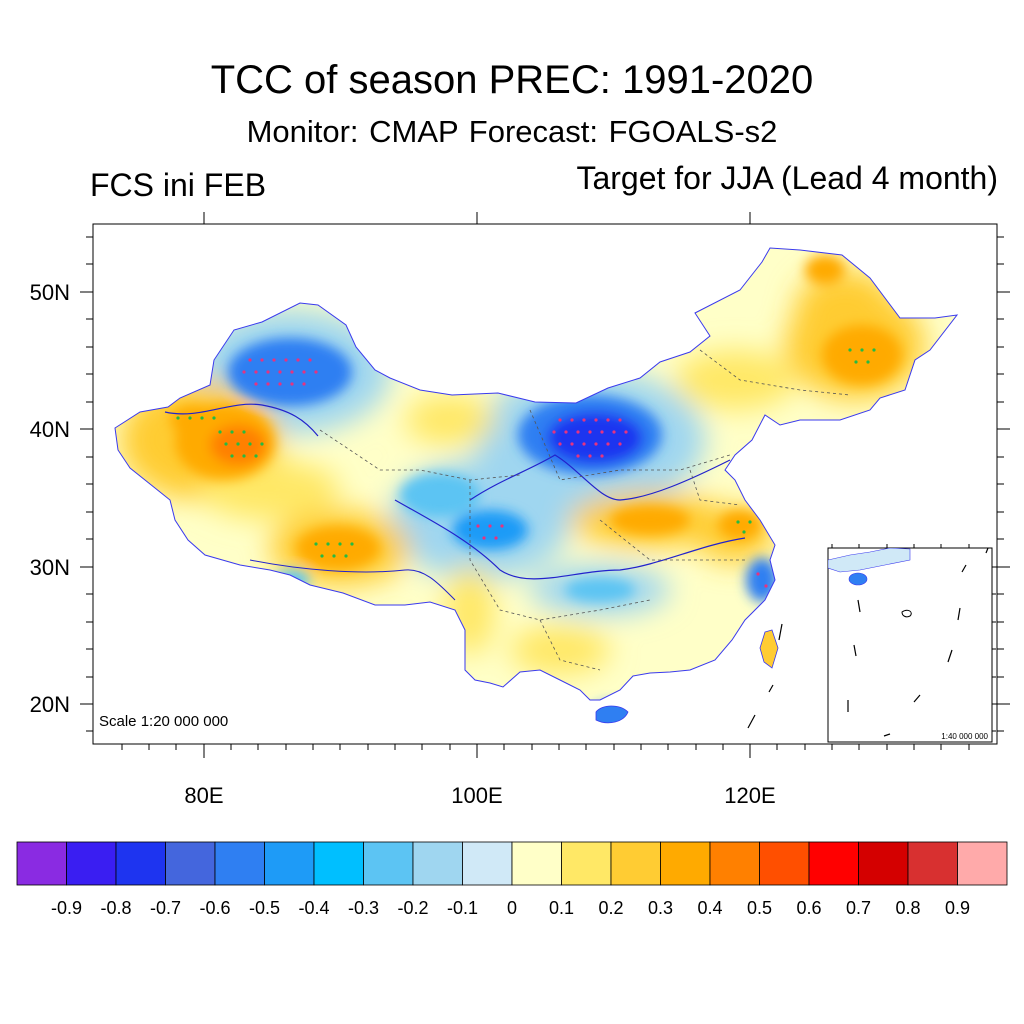 The image size is (1024, 1024). What do you see at coordinates (561, 908) in the screenshot?
I see `colorbar-tick-label: 0.1` at bounding box center [561, 908].